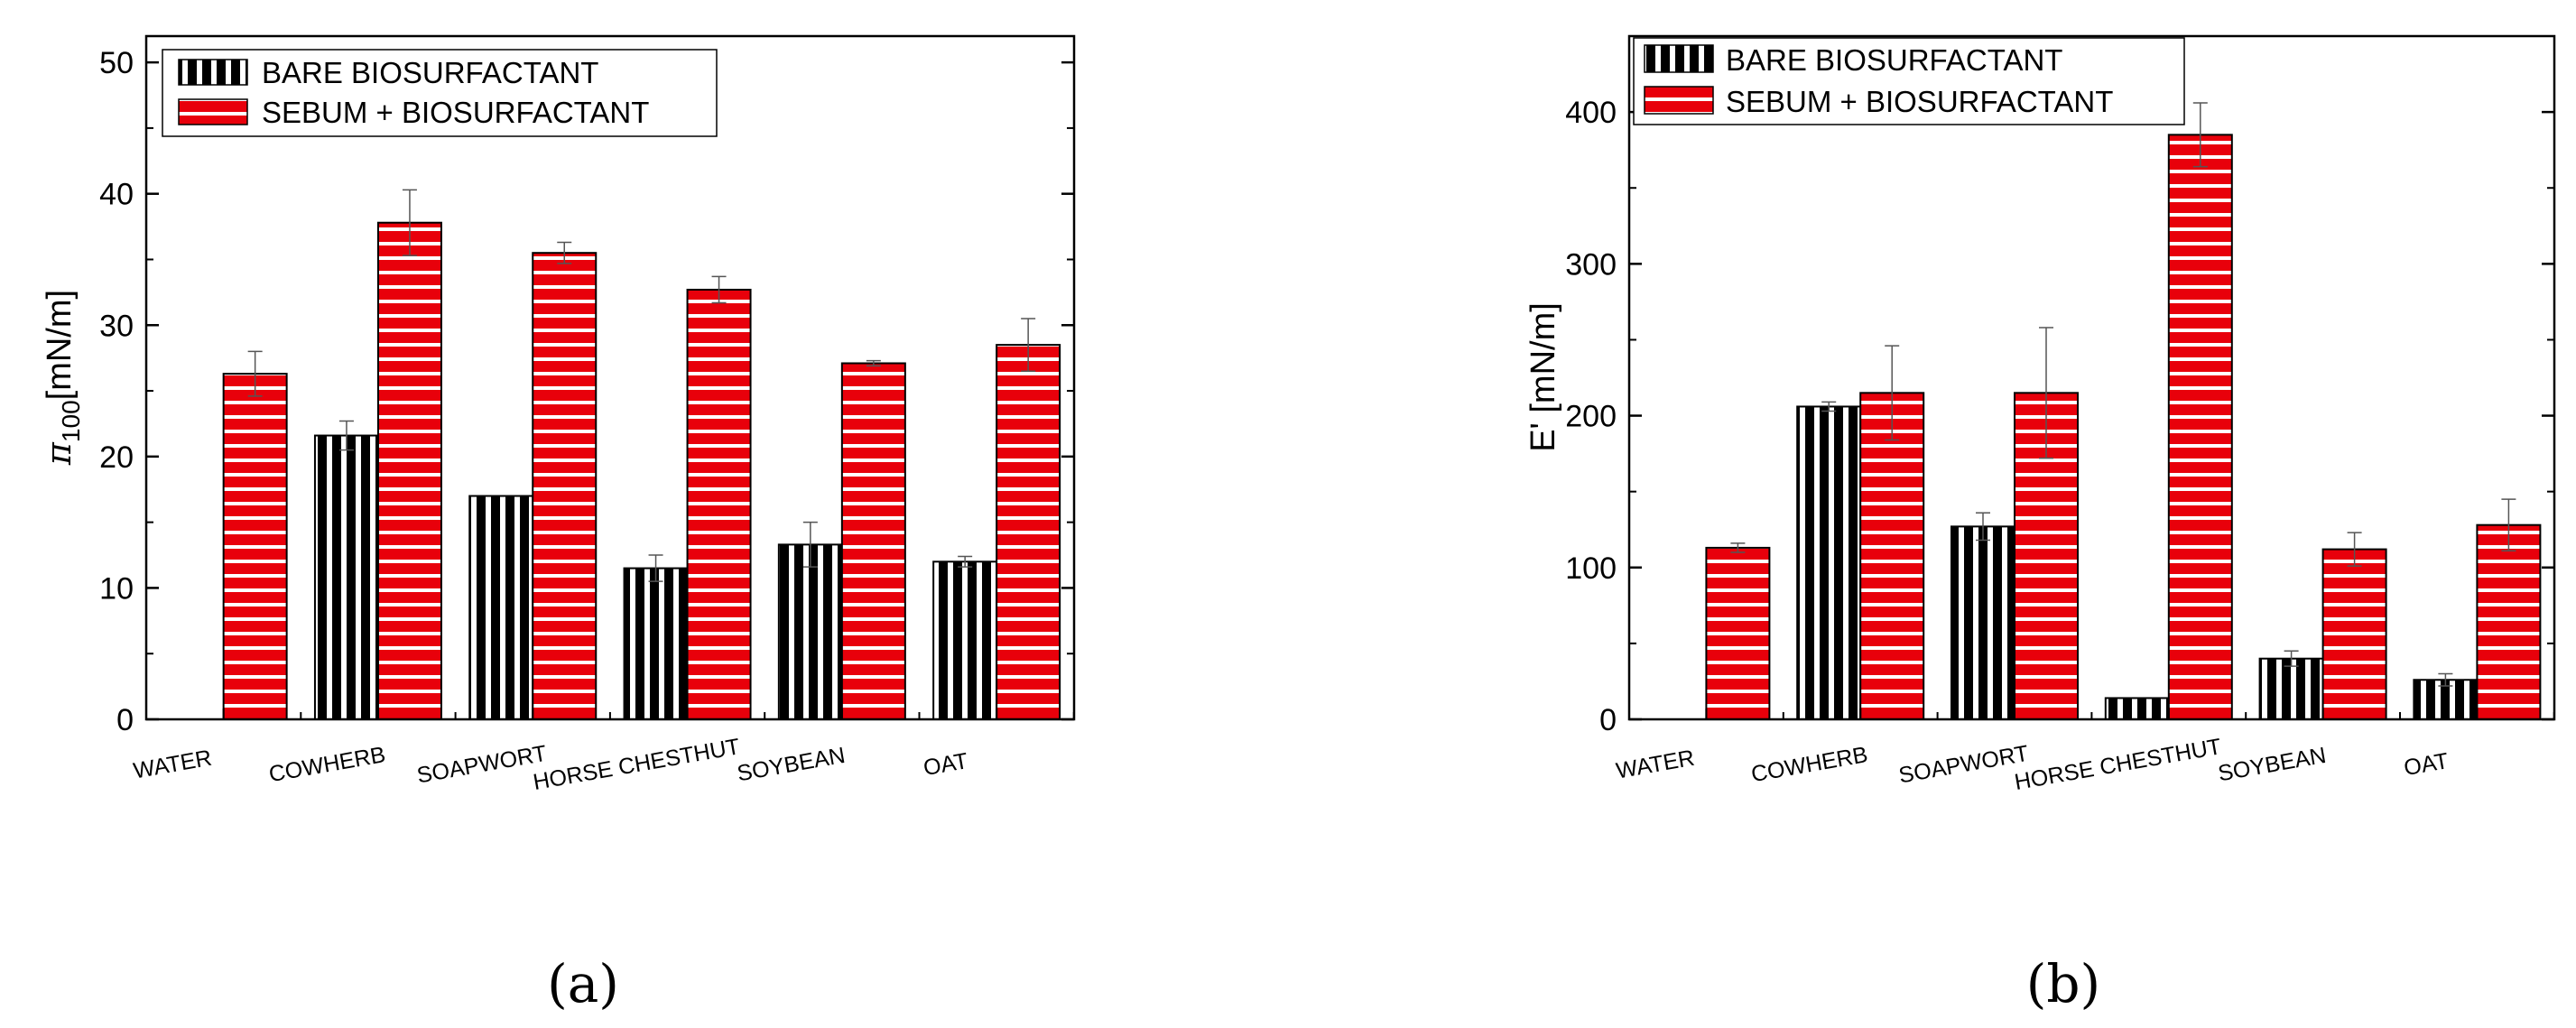  I want to click on y-axis-label-b: E' [mN/m], so click(1543, 377).